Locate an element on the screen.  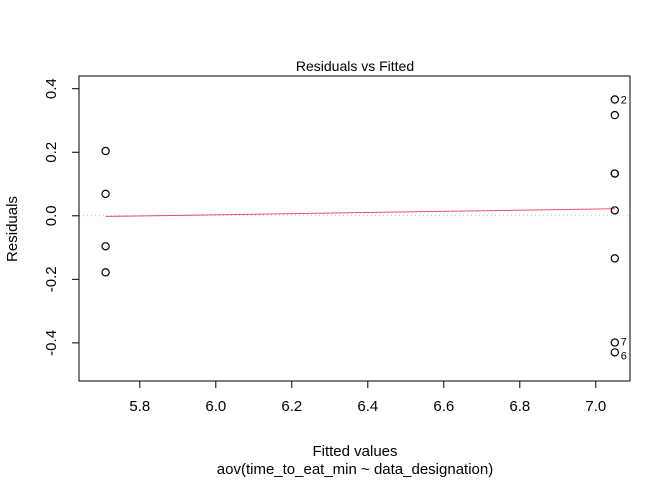
point-label: 6 is located at coordinates (624, 356).